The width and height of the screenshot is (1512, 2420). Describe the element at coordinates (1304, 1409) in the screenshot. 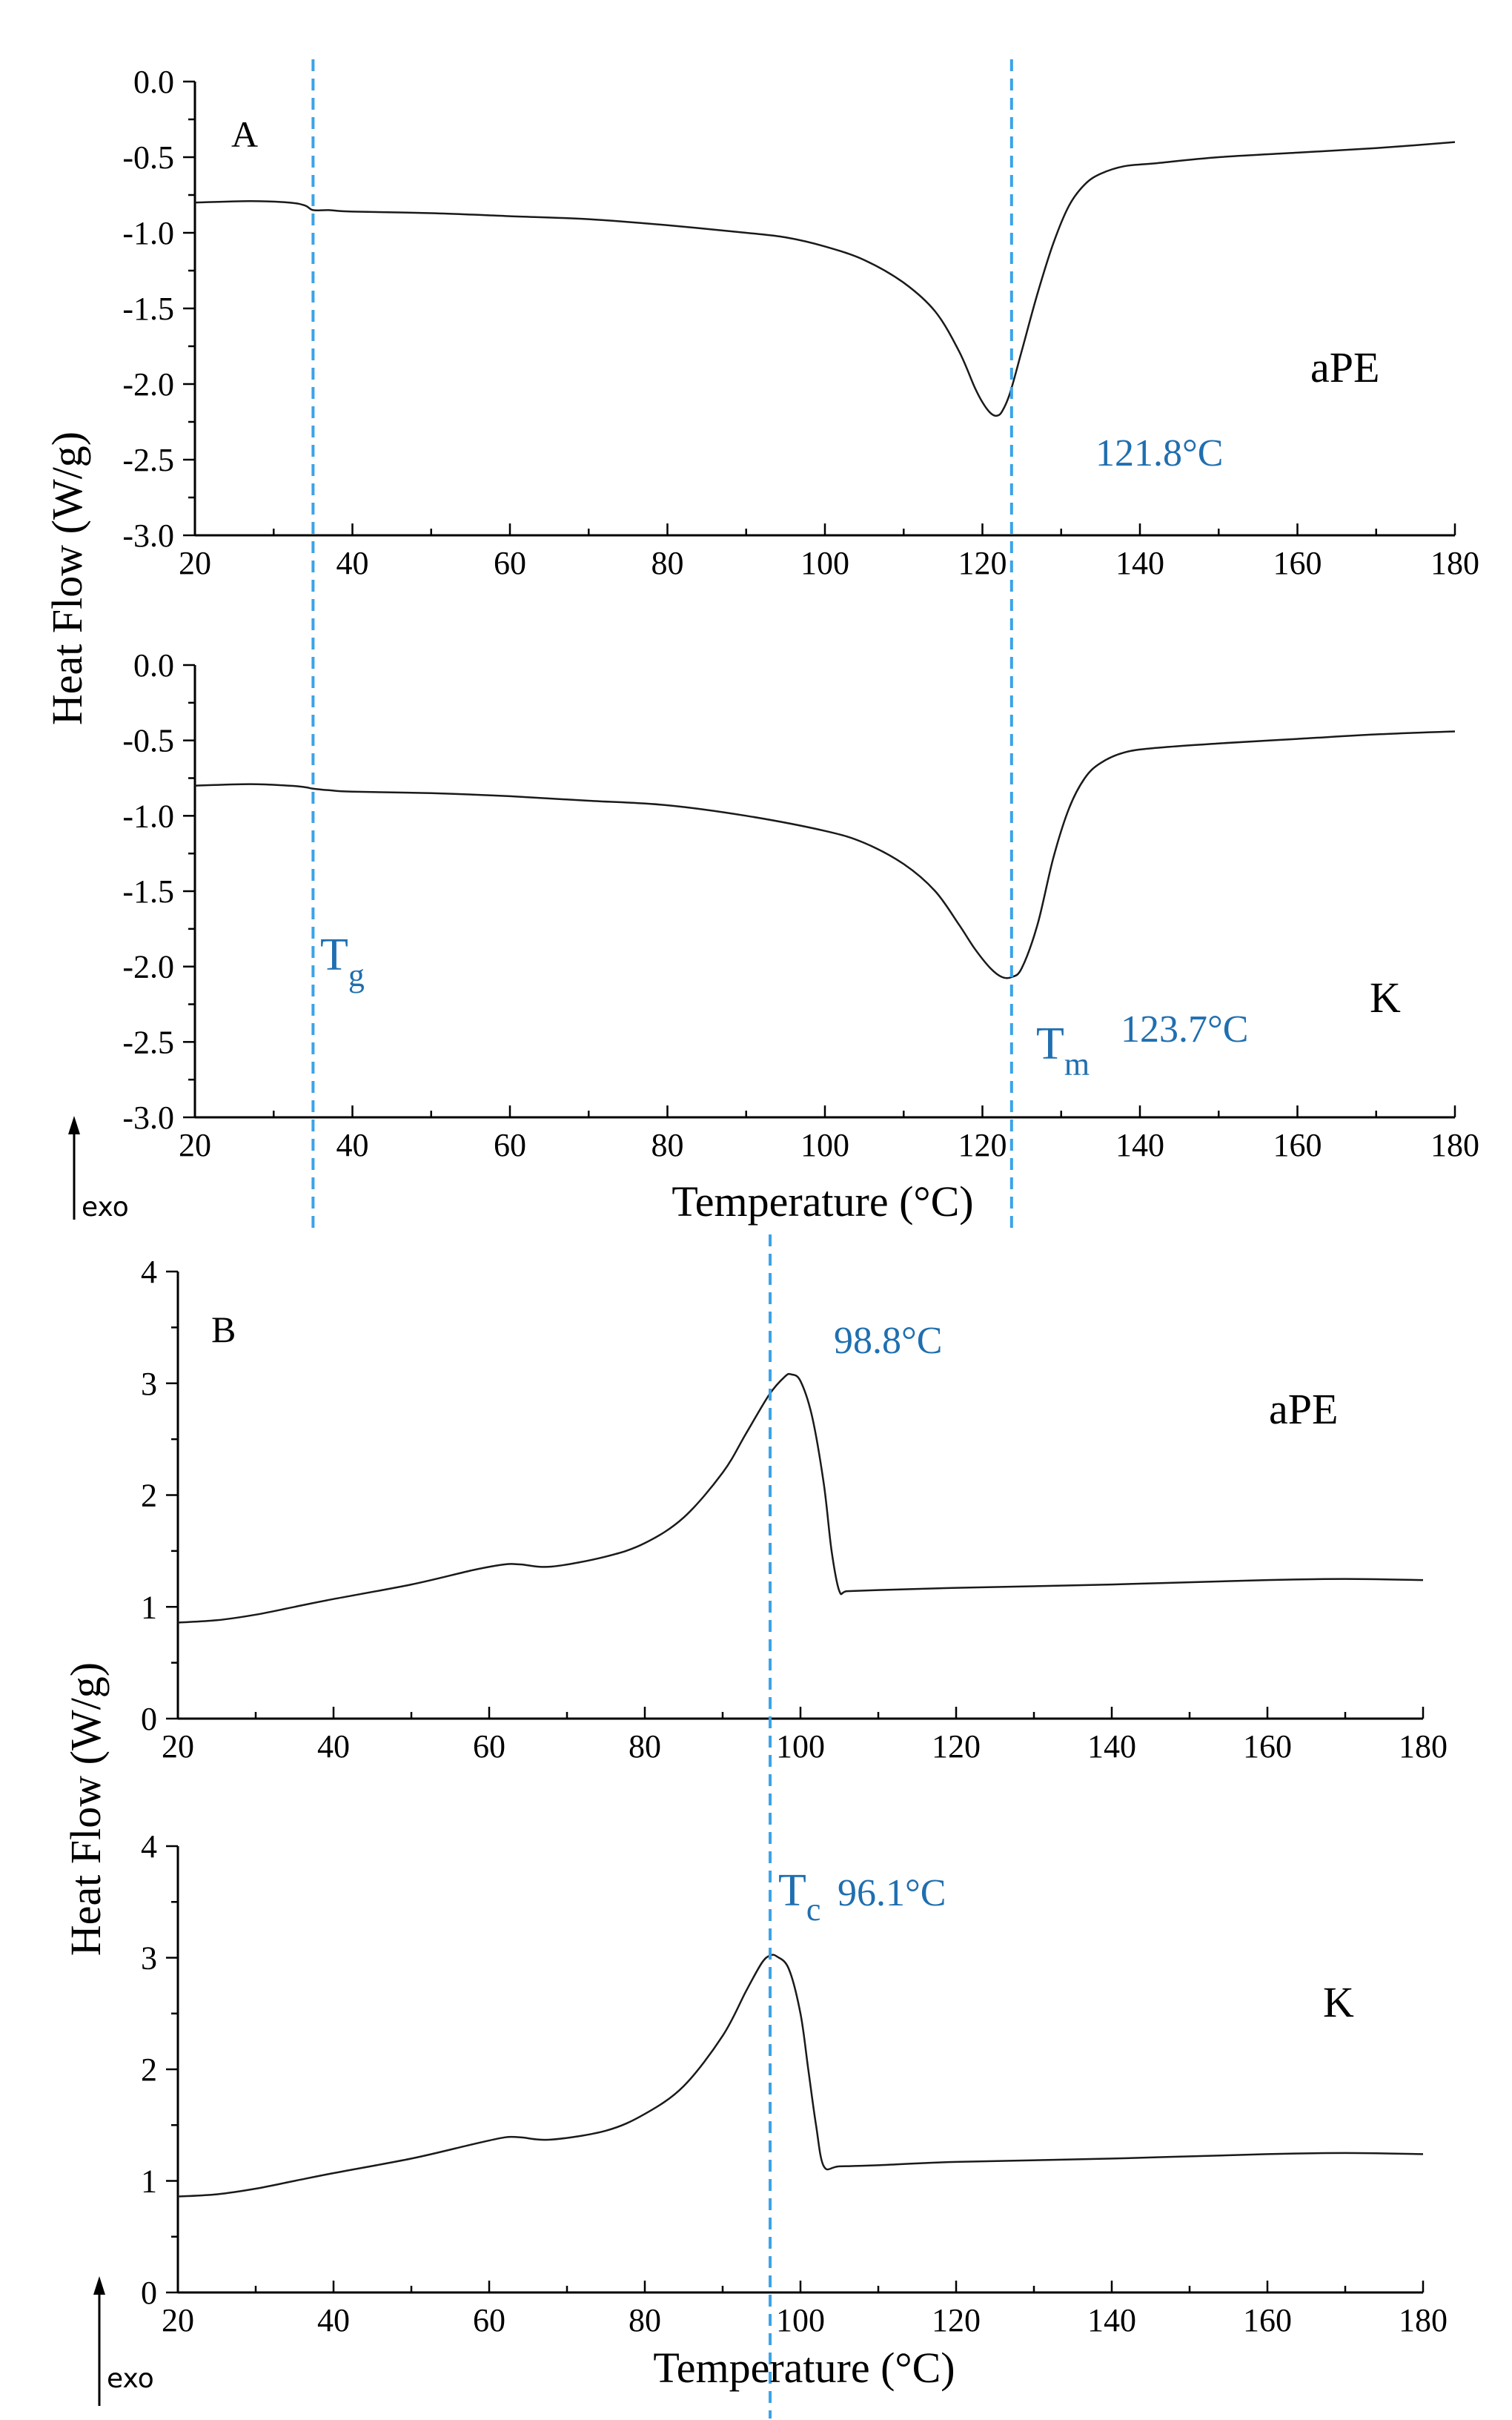

I see `series-label-b-ape: aPE` at that location.